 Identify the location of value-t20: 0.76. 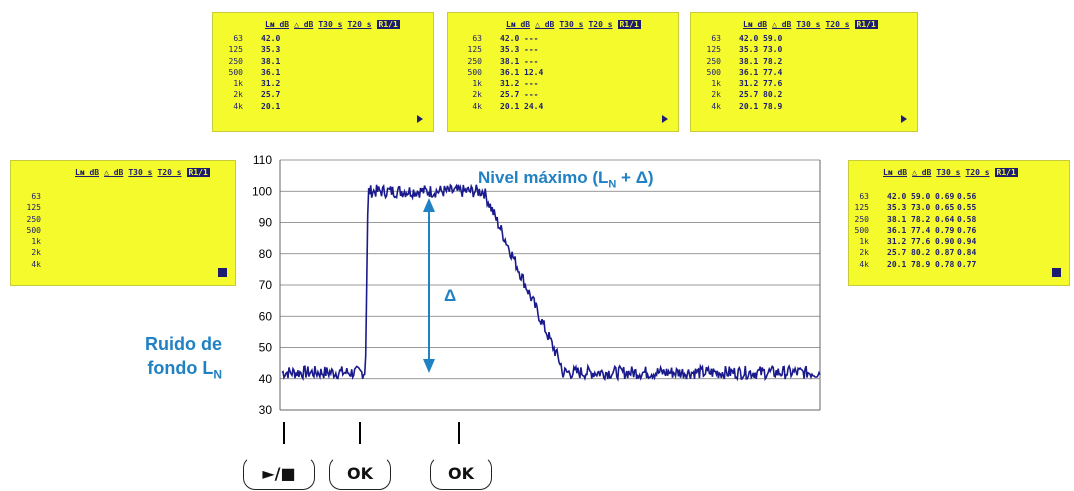
(967, 230).